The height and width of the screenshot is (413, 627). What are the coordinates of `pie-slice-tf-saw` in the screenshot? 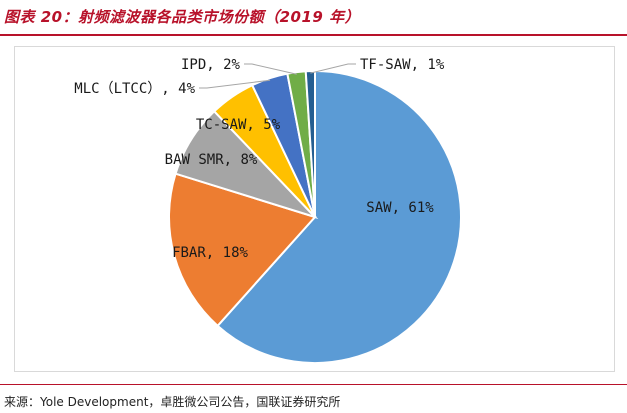 It's located at (310, 143).